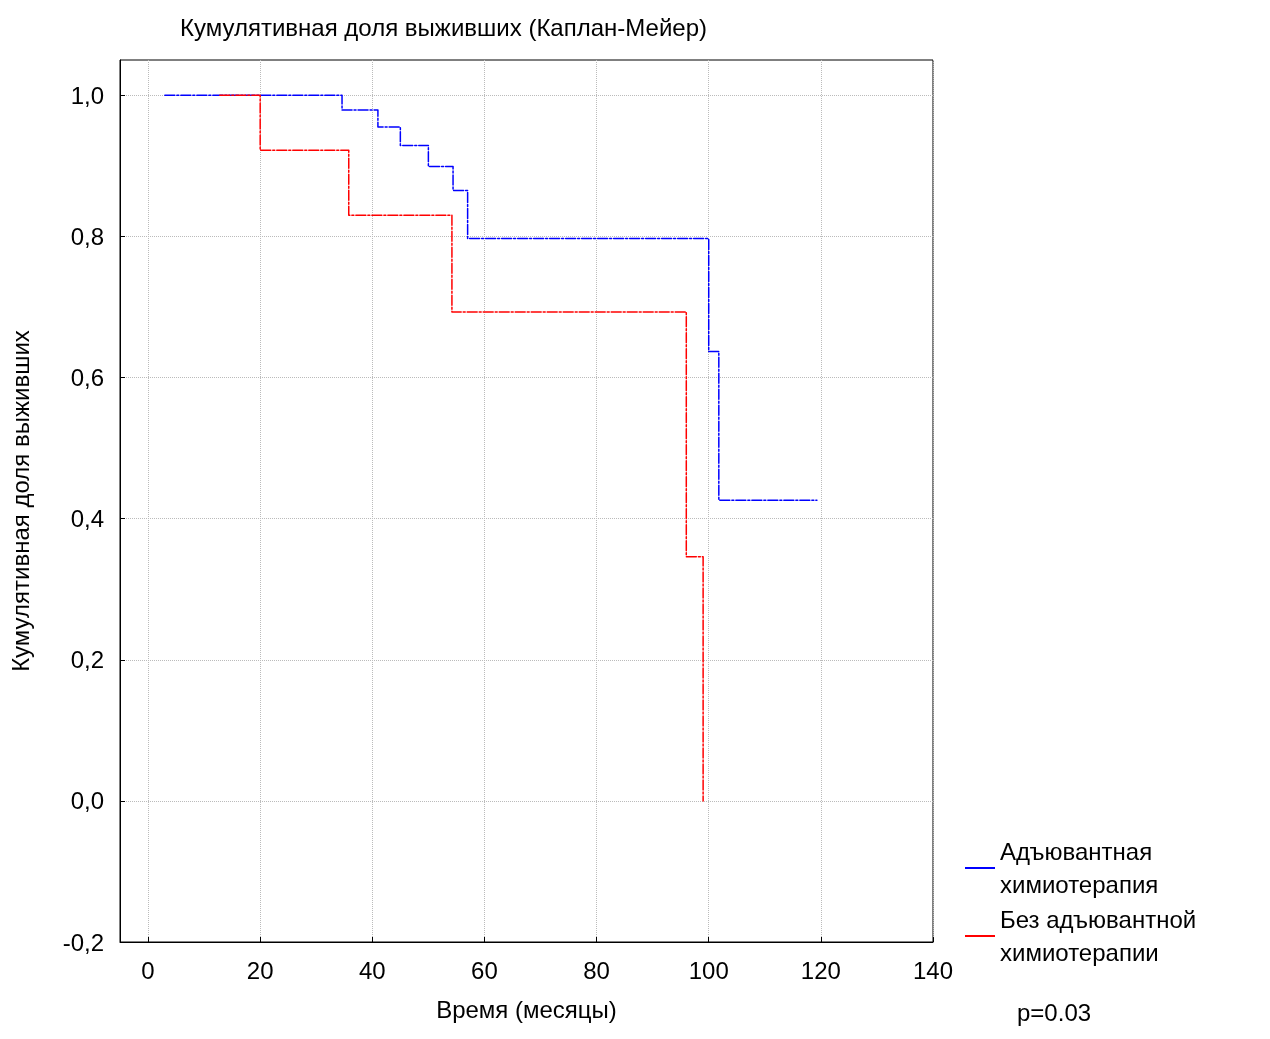  I want to click on y-tick-label: 0,4, so click(87, 519).